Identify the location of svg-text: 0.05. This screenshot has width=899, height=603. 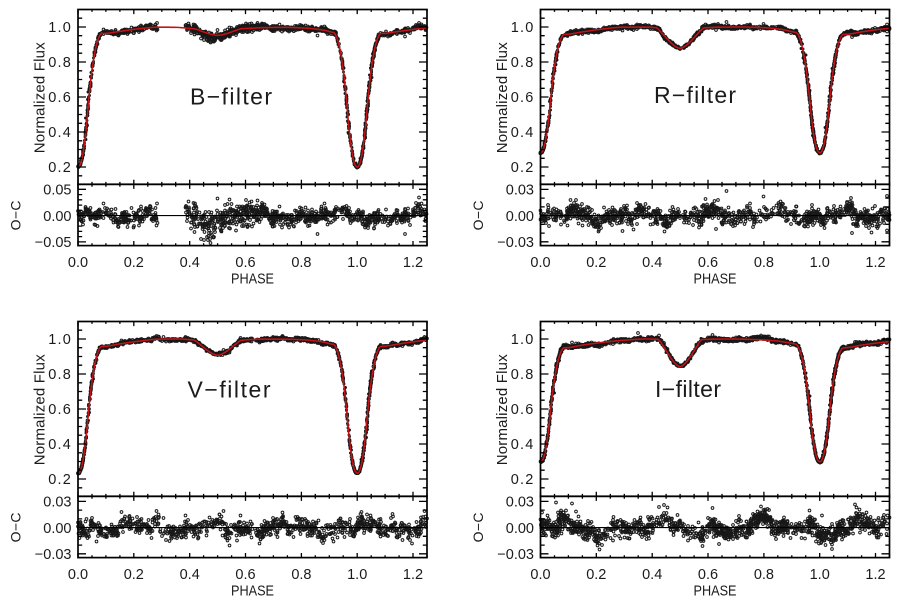
(57, 191).